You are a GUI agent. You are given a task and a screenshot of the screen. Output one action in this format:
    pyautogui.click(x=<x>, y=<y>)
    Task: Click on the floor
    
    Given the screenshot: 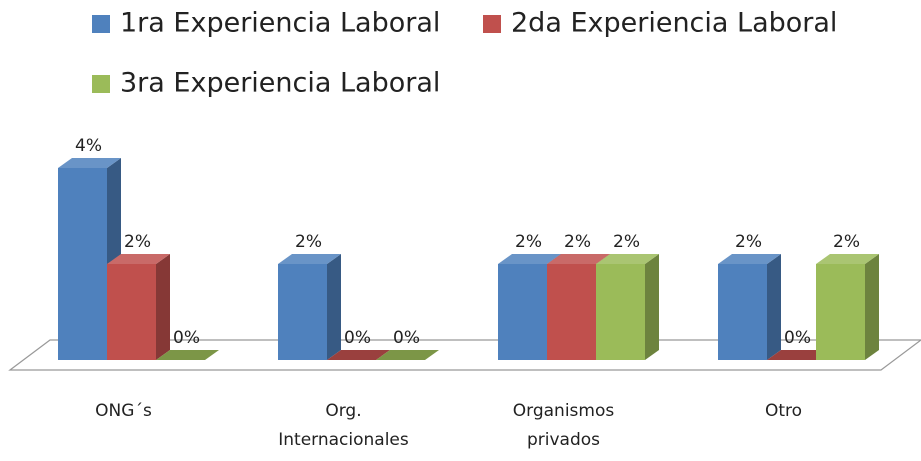 What is the action you would take?
    pyautogui.click(x=464, y=355)
    